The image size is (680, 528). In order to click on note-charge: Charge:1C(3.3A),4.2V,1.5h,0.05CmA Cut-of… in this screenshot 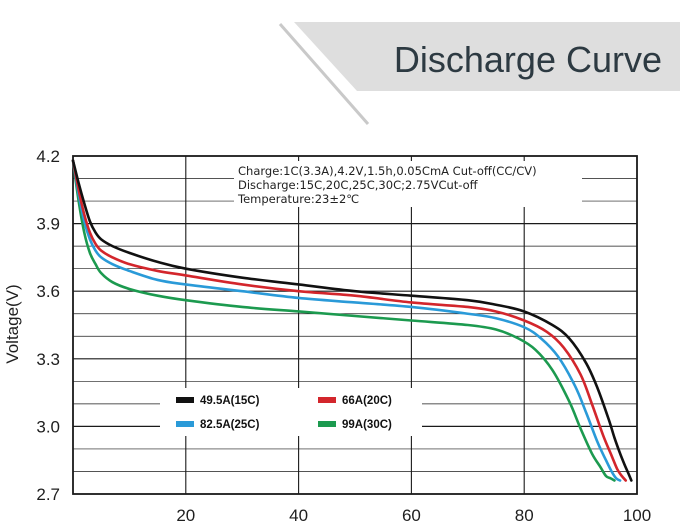, I will do `click(387, 171)`.